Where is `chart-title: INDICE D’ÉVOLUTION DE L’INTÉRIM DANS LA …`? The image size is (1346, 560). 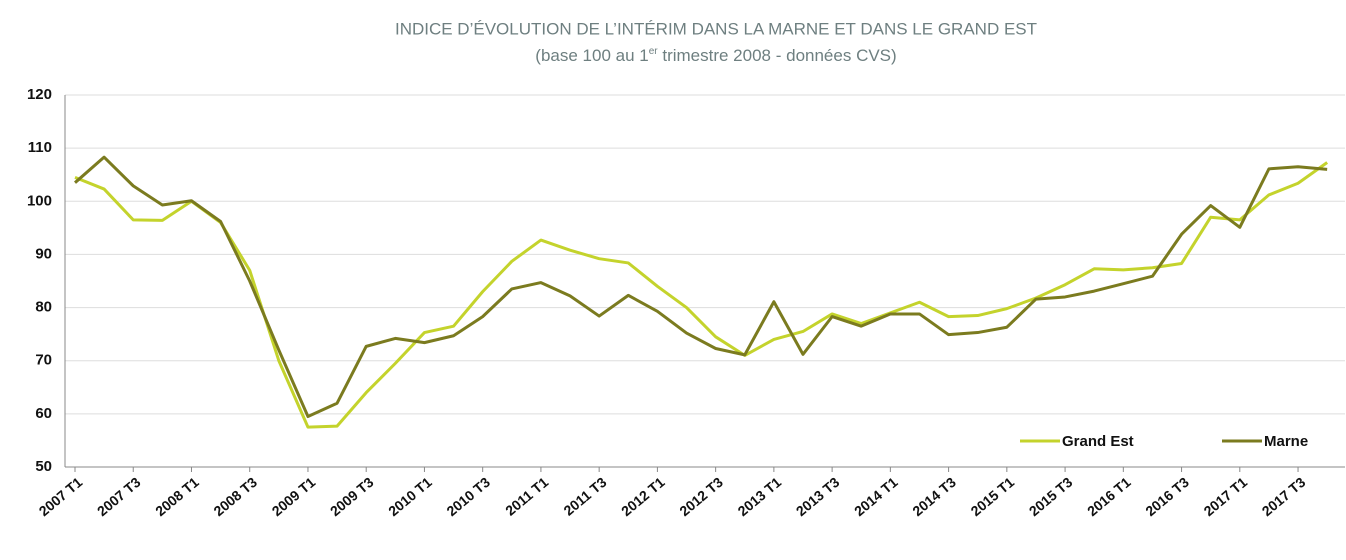
chart-title: INDICE D’ÉVOLUTION DE L’INTÉRIM DANS LA … is located at coordinates (716, 28).